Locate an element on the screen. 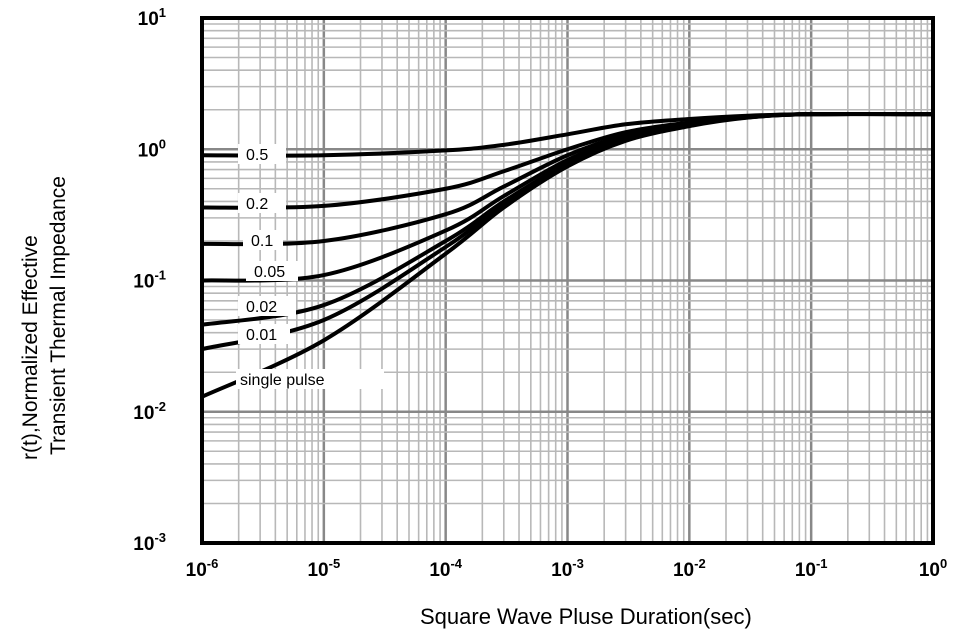 Image resolution: width=956 pixels, height=637 pixels. x-axis-label: Square Wave Pluse Duration(sec) is located at coordinates (586, 616).